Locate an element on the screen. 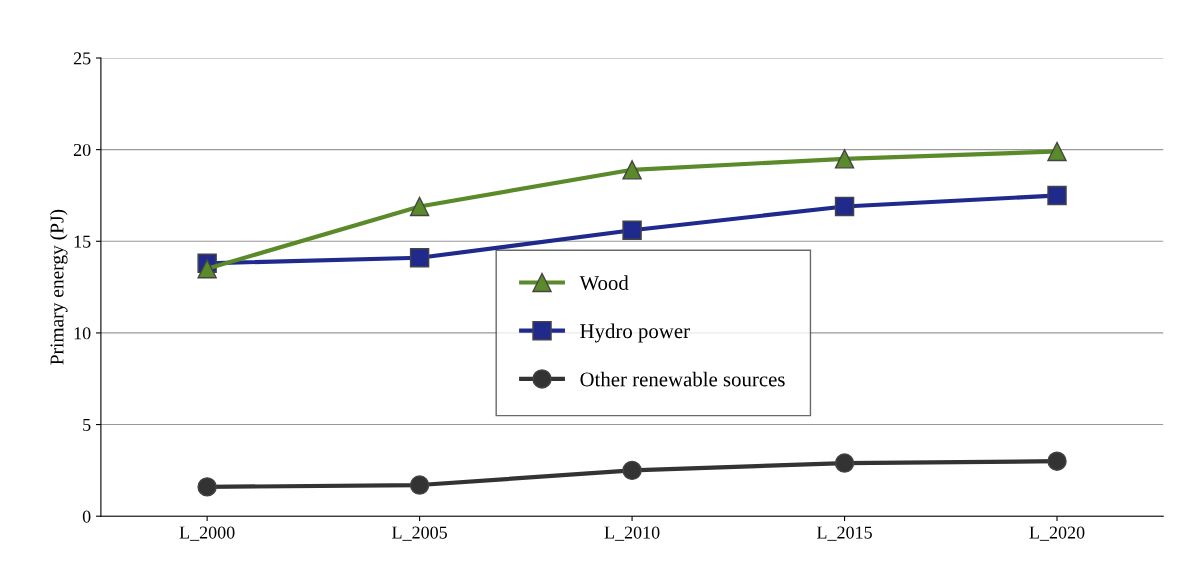 This screenshot has height=580, width=1187. y-tick-label: 20 is located at coordinates (82, 150).